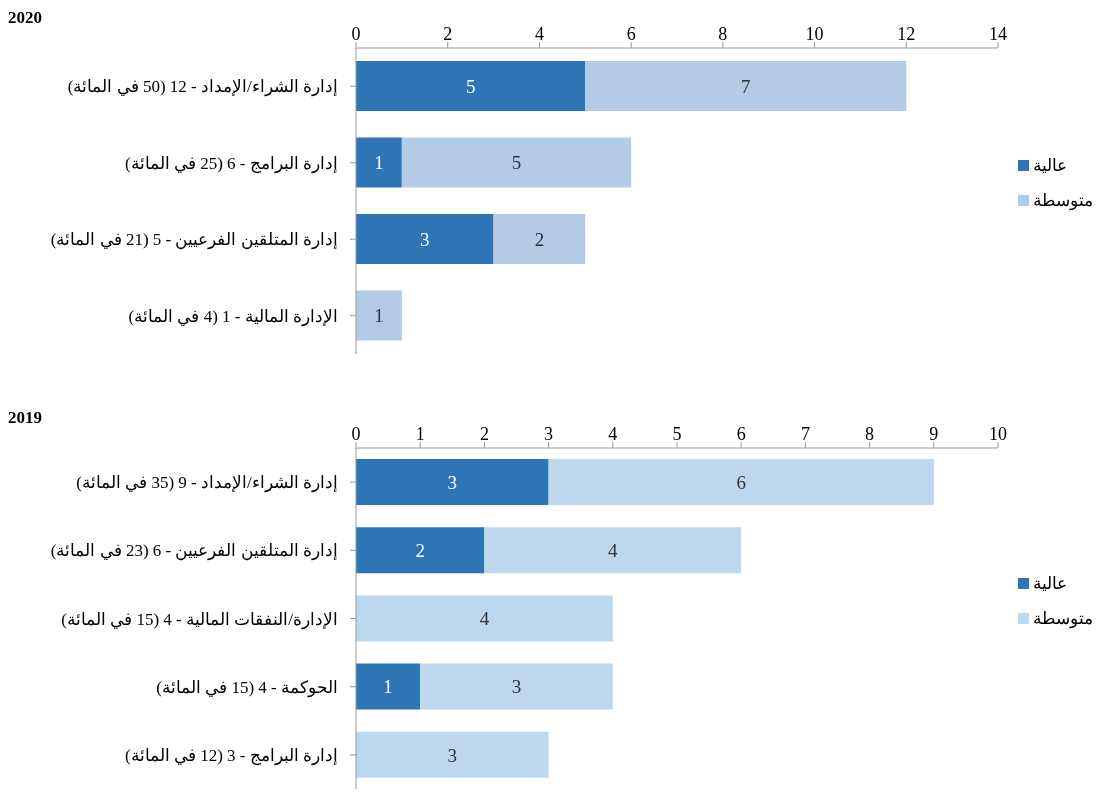  Describe the element at coordinates (199, 619) in the screenshot. I see `y-tick-label: الإدارة/النفقات المالية - 4 (15 في المائة)` at that location.